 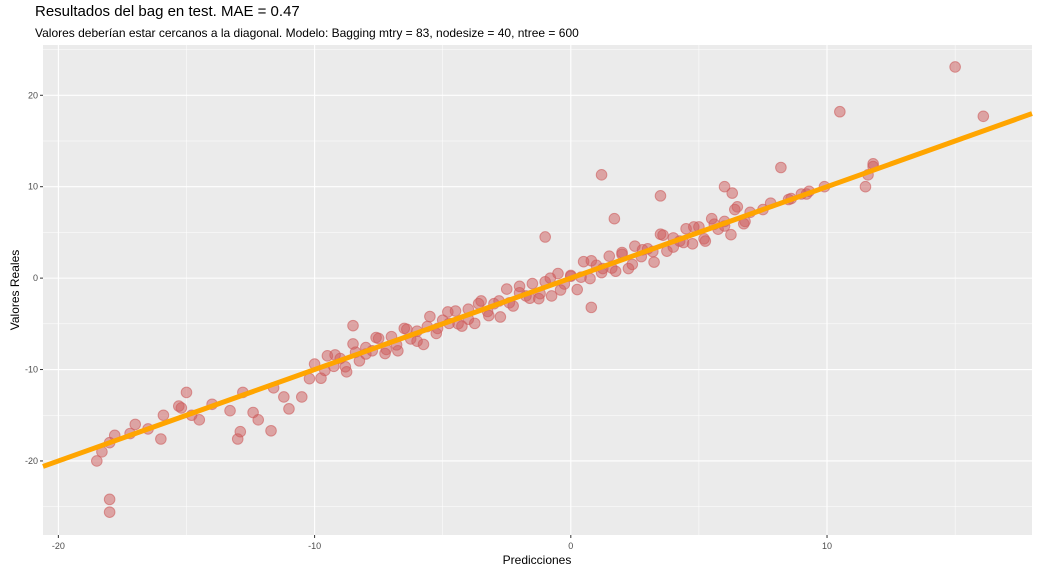 I want to click on x-tick-label: 10, so click(x=827, y=546).